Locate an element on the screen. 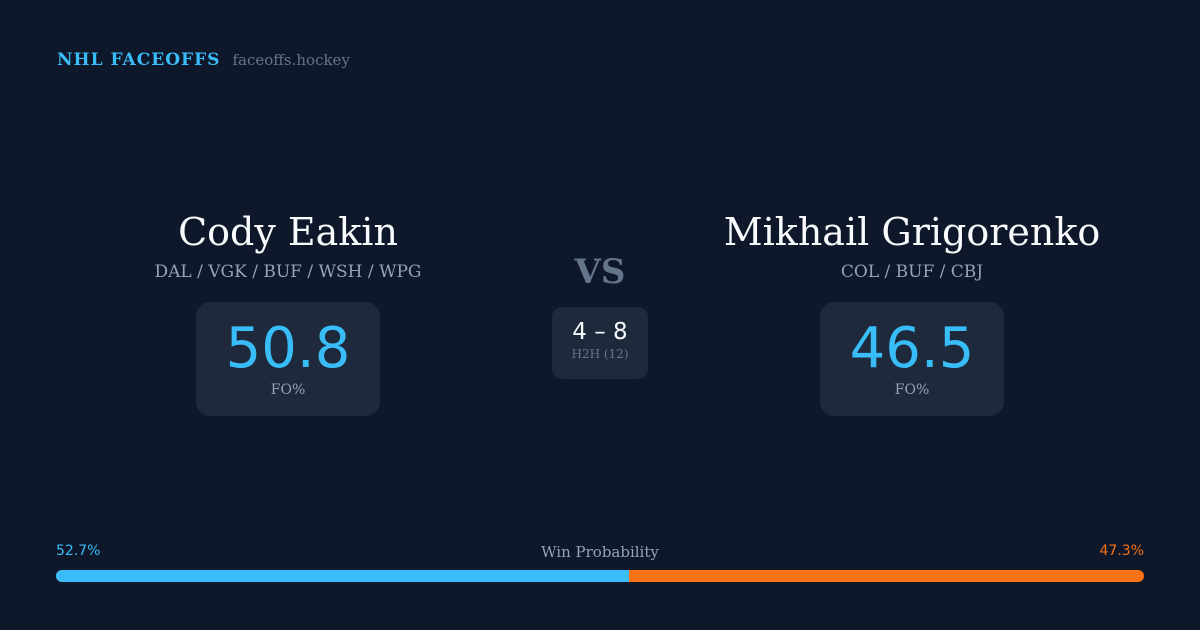  win-prob-label: Win Probability is located at coordinates (600, 552).